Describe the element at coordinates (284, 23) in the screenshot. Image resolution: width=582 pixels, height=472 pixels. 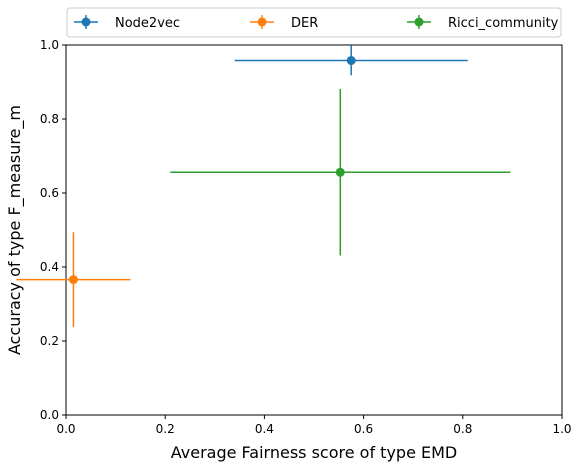
I see `legend-entry-der: DER` at that location.